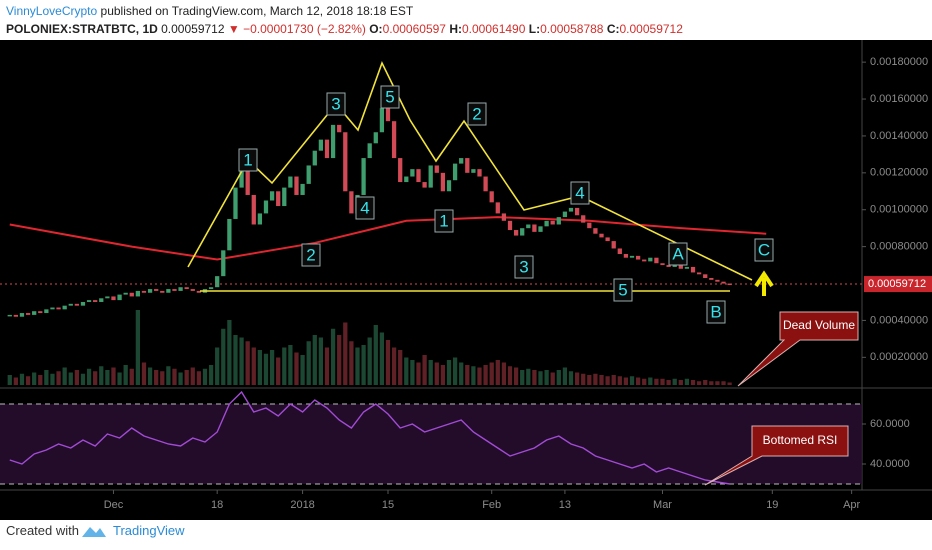 Image resolution: width=932 pixels, height=550 pixels. What do you see at coordinates (388, 505) in the screenshot?
I see `x-tick-label: 15` at bounding box center [388, 505].